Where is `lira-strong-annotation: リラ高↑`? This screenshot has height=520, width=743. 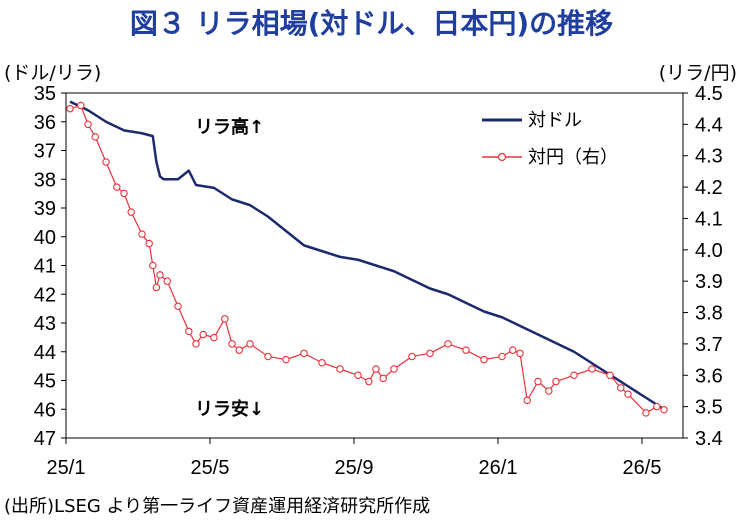 lira-strong-annotation: リラ高↑ is located at coordinates (229, 127).